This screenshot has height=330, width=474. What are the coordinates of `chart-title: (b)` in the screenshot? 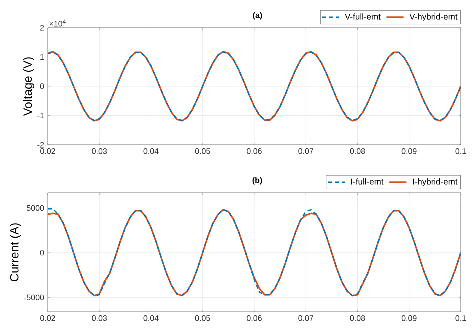 It's located at (257, 181).